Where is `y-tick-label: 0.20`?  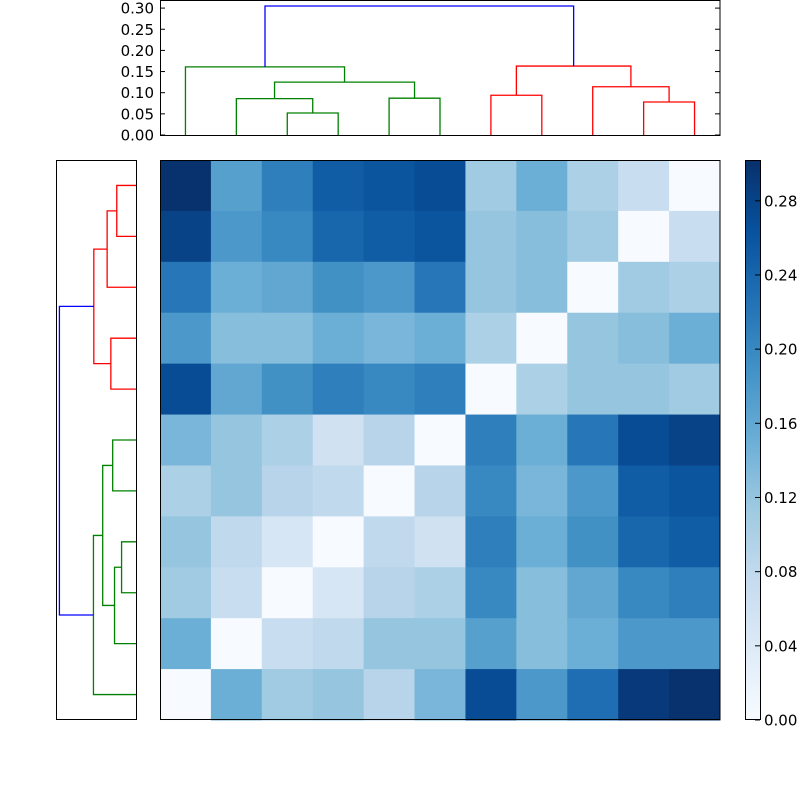 y-tick-label: 0.20 is located at coordinates (137, 51).